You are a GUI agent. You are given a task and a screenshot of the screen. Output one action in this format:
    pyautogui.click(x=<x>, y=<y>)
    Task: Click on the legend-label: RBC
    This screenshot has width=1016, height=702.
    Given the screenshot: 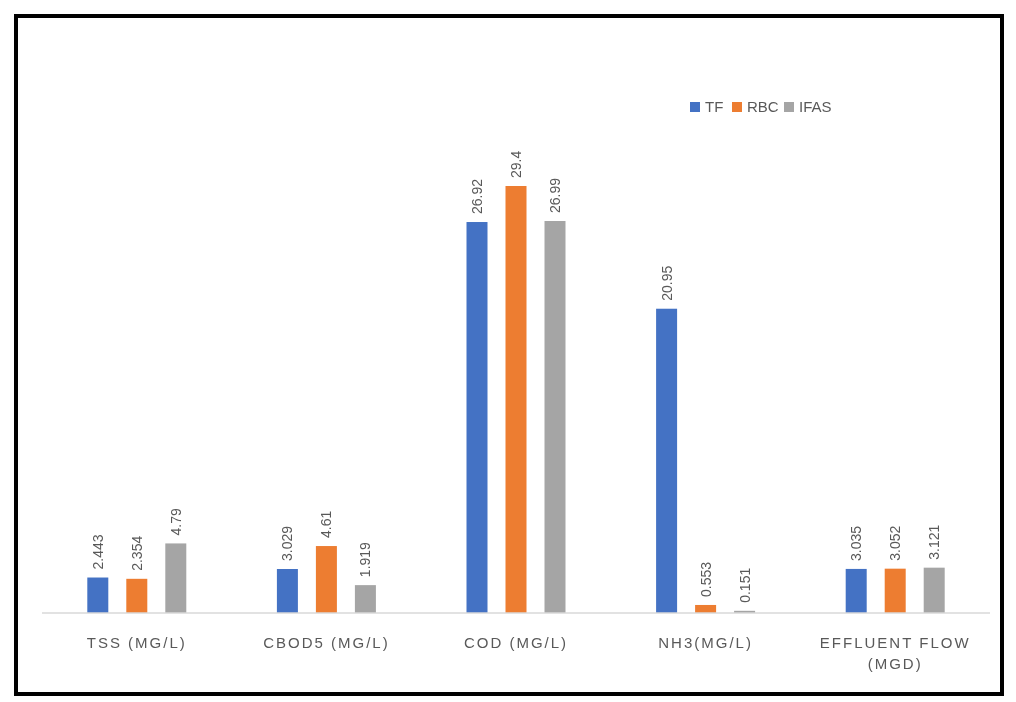 What is the action you would take?
    pyautogui.click(x=763, y=106)
    